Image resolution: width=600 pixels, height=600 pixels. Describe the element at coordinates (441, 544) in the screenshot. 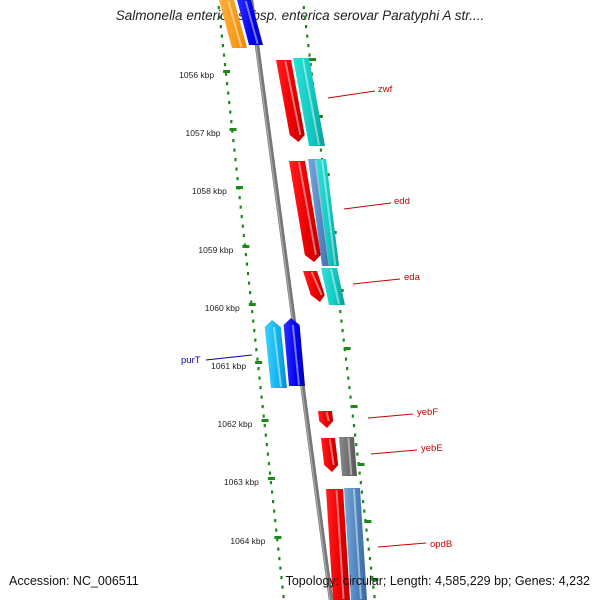

I see `gene-label-opdB: opdB` at that location.